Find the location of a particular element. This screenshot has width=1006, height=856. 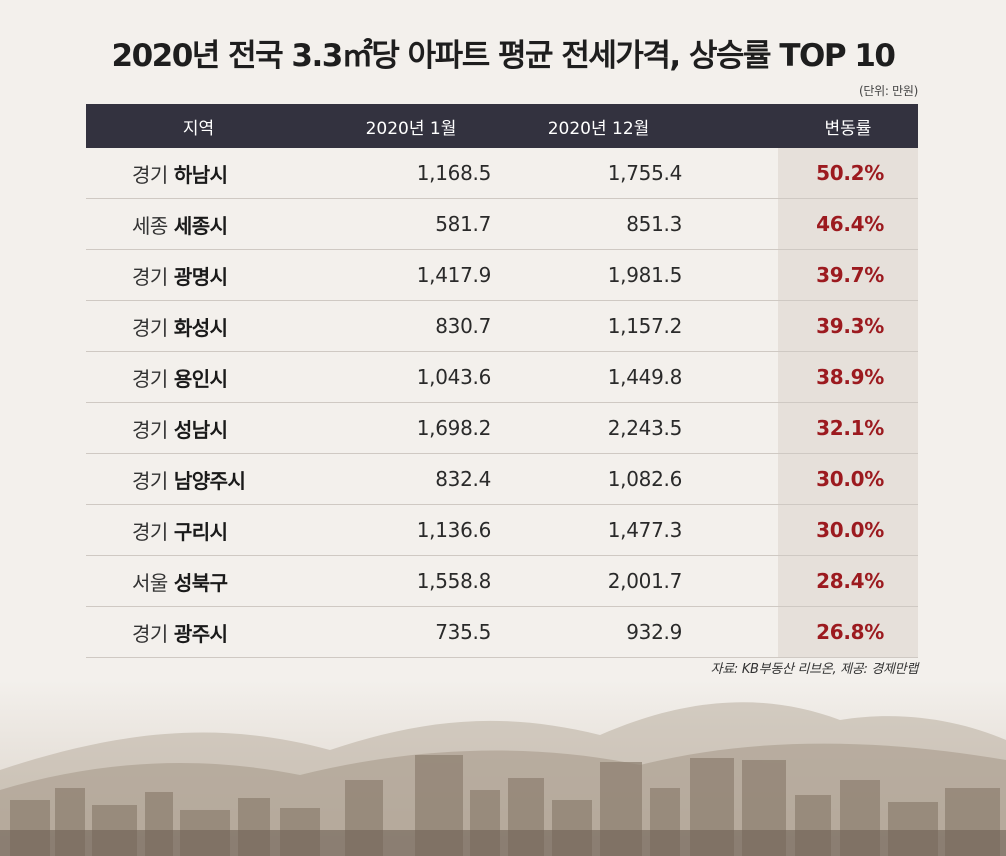

jan-value: 1,043.6 is located at coordinates (454, 377).